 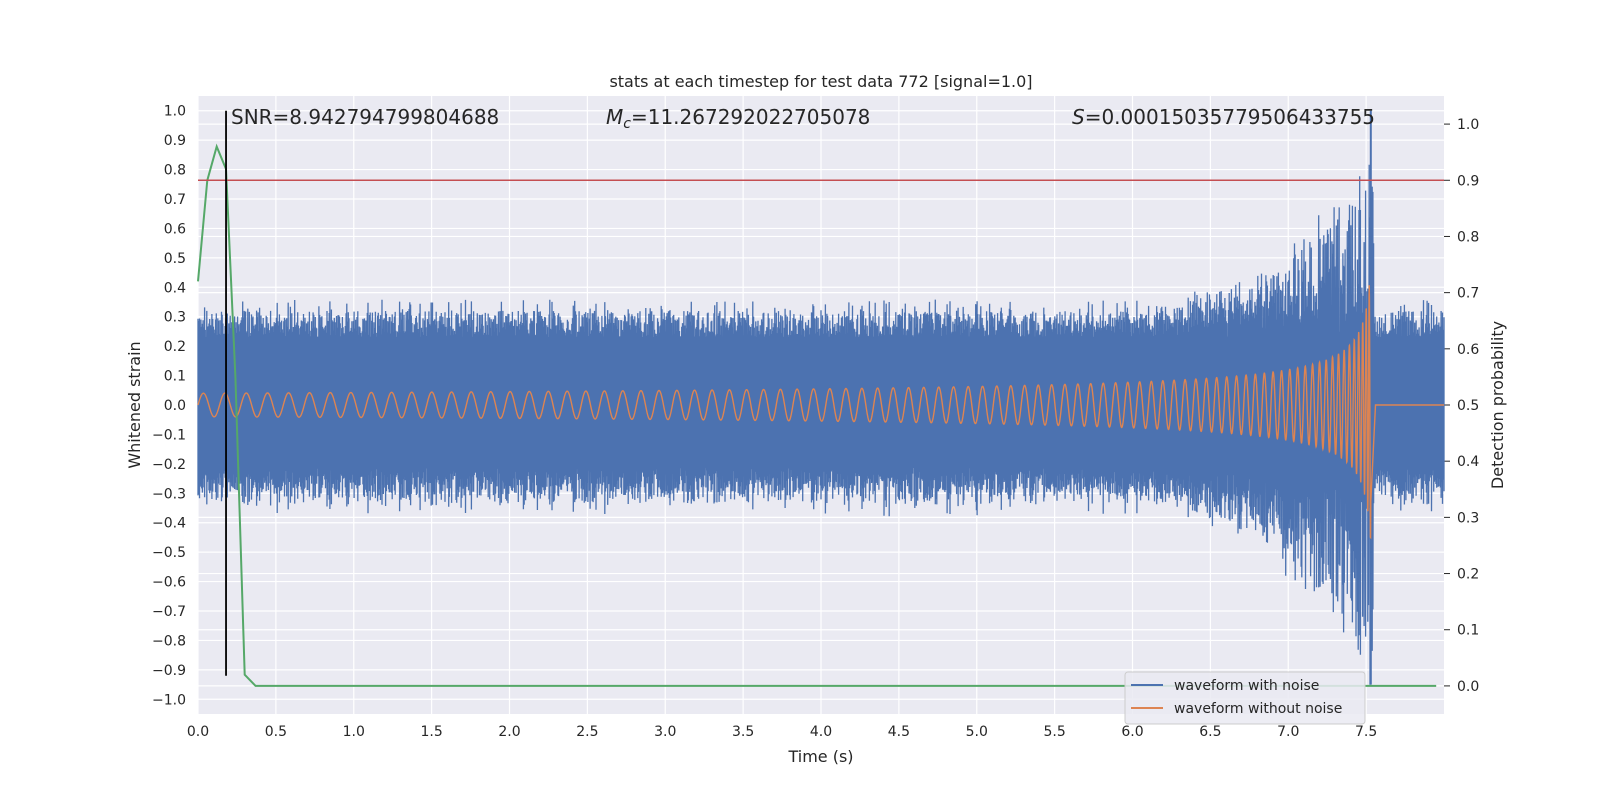 What do you see at coordinates (1468, 350) in the screenshot?
I see `y2-tick-label: 0.6` at bounding box center [1468, 350].